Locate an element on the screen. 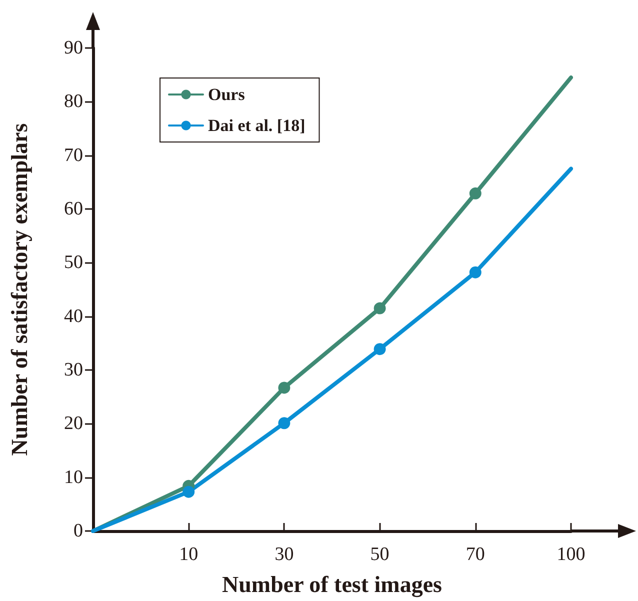 The image size is (638, 601). y-tick-label: 40 is located at coordinates (73, 316).